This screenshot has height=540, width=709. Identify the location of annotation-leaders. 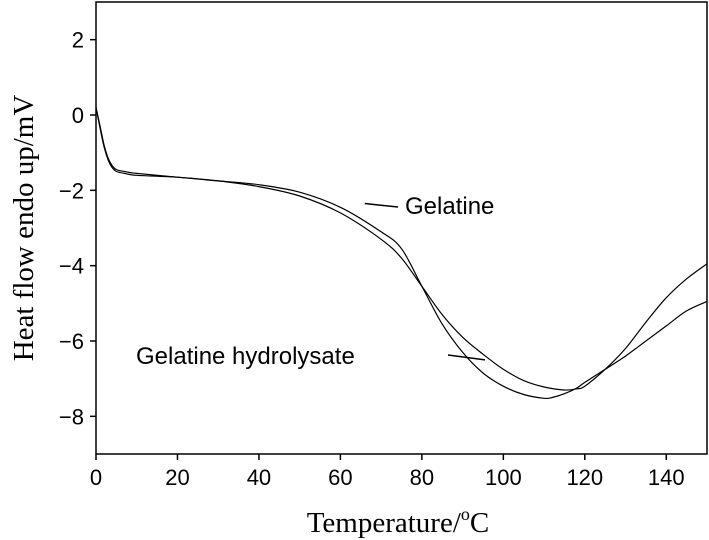
(425, 281).